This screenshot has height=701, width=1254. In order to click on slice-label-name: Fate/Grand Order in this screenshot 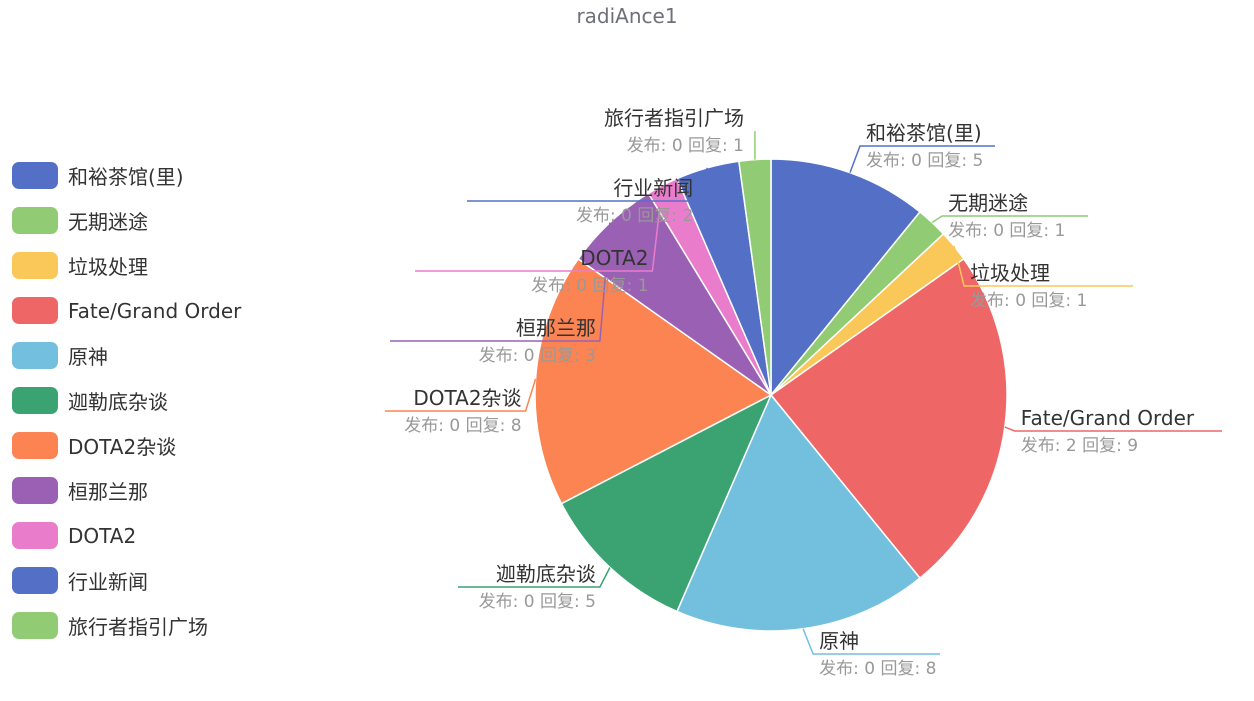, I will do `click(1108, 418)`.